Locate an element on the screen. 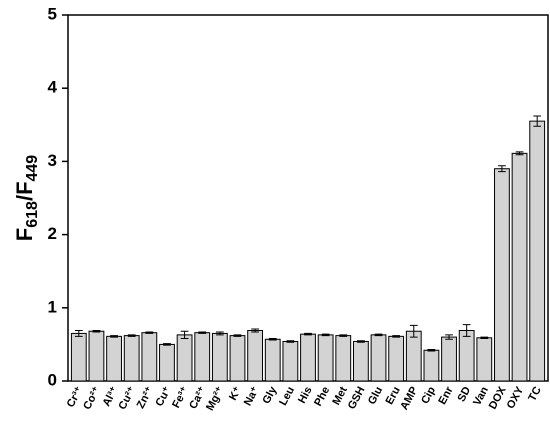 This screenshot has height=436, width=550. x-tick-label: Co²⁺ is located at coordinates (92, 398).